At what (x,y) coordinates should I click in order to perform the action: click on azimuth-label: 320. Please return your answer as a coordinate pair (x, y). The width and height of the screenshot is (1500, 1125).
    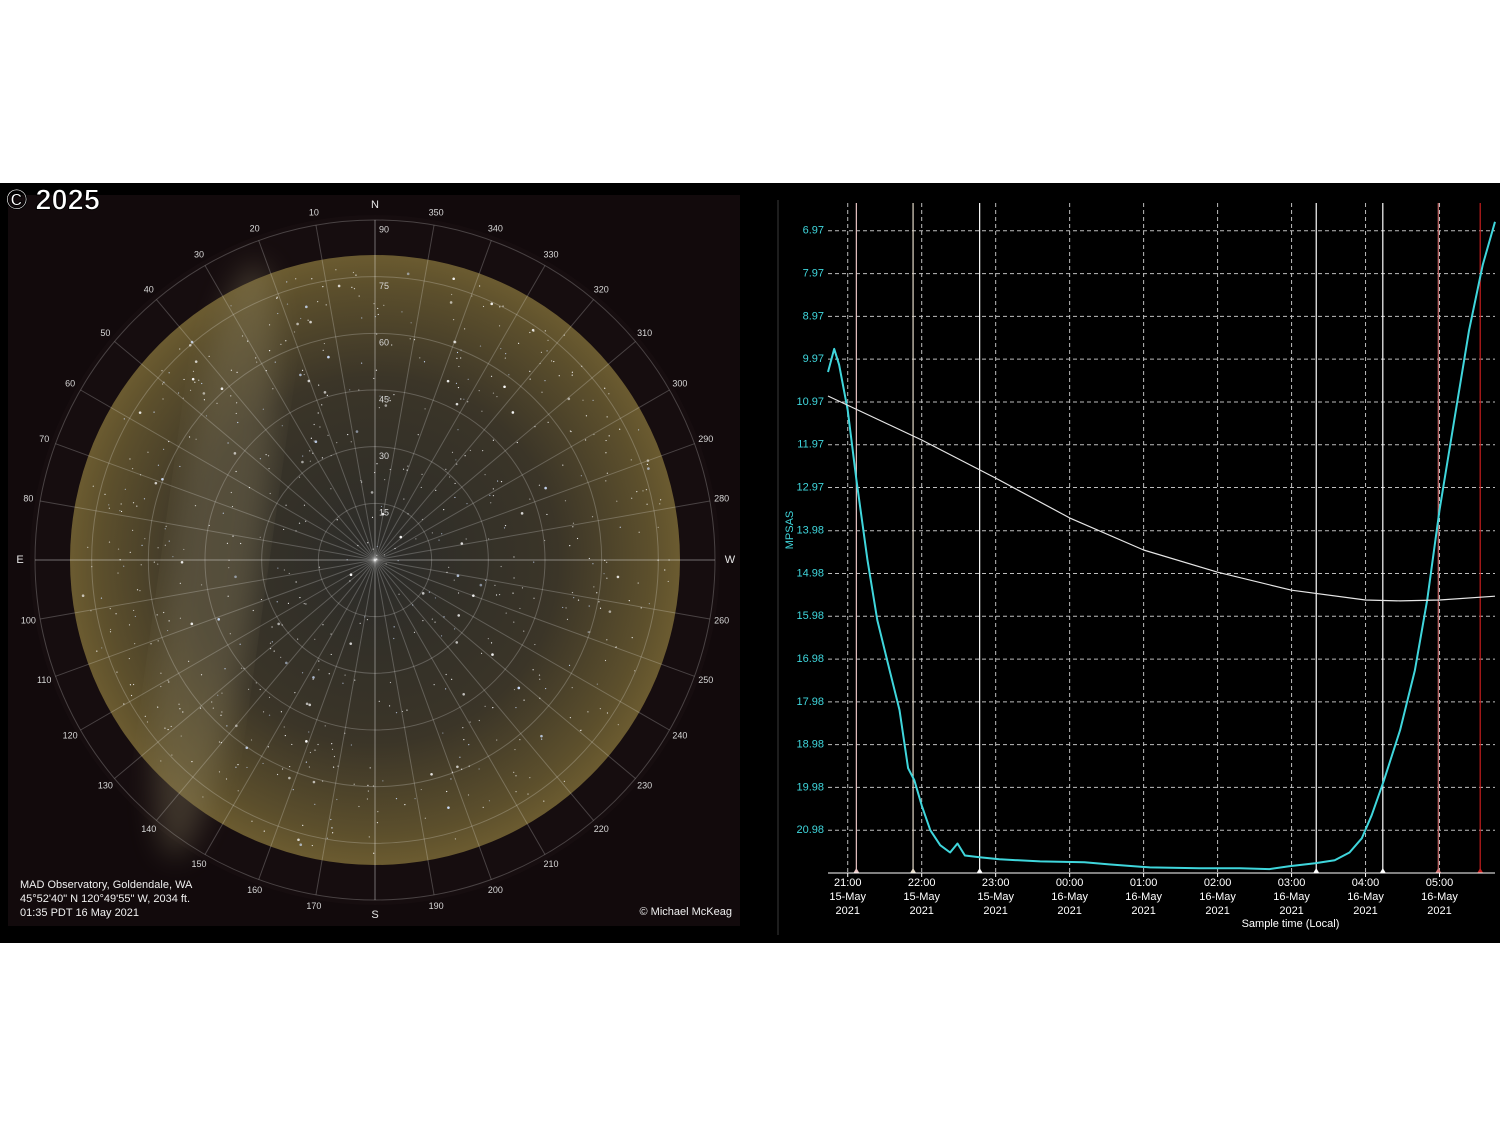
    Looking at the image, I should click on (601, 290).